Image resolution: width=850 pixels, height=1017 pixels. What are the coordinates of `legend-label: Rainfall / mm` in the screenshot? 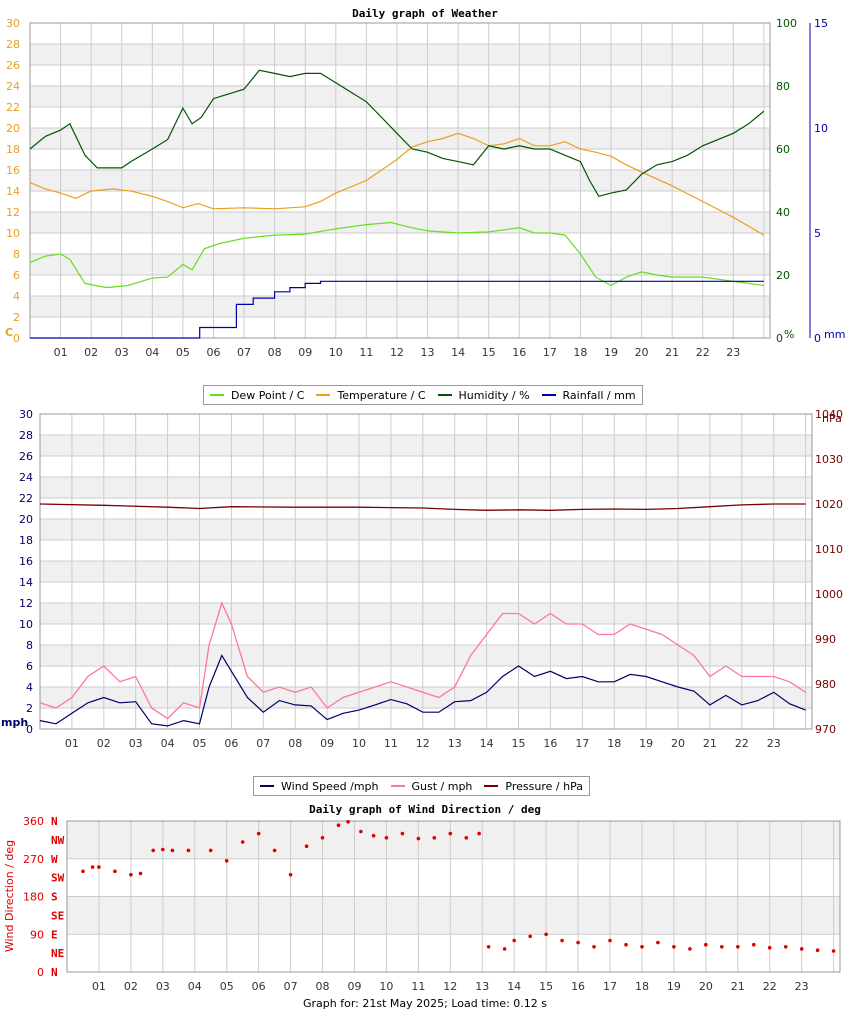 It's located at (599, 395).